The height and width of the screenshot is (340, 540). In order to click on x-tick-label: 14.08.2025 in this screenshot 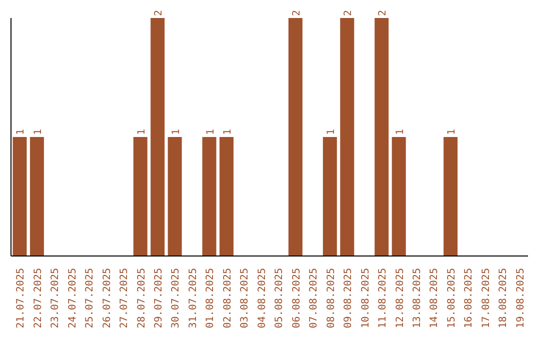, I will do `click(434, 298)`.